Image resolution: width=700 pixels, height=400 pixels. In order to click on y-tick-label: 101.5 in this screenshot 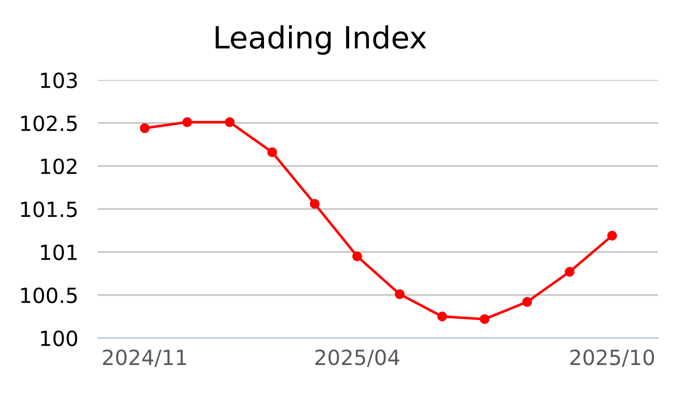, I will do `click(49, 209)`.